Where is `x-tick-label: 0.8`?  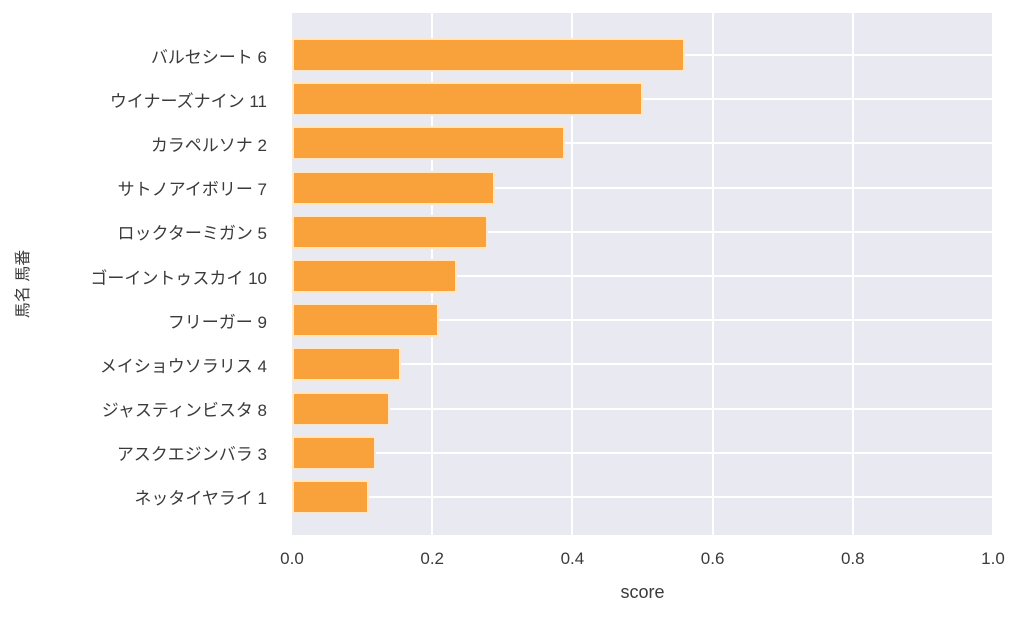 x-tick-label: 0.8 is located at coordinates (852, 558).